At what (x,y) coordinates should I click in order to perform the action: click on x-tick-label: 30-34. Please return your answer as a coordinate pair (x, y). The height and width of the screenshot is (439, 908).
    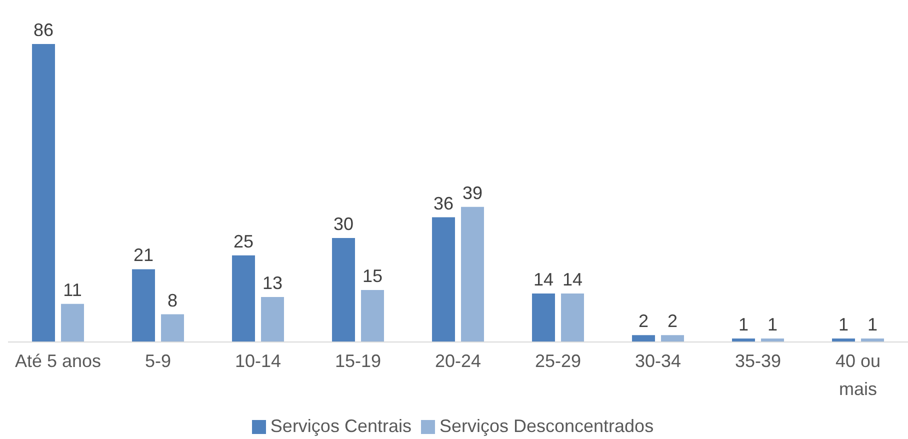
    Looking at the image, I should click on (658, 360).